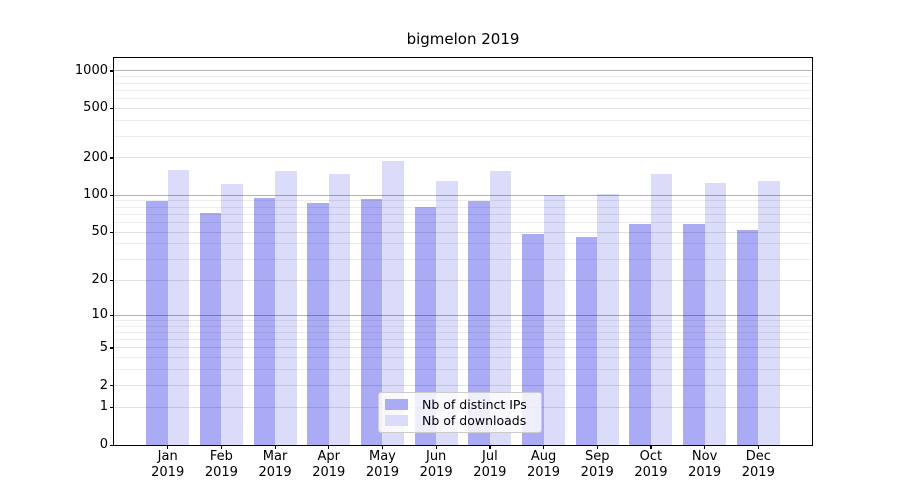  I want to click on x-tickmark-jul, so click(490, 447).